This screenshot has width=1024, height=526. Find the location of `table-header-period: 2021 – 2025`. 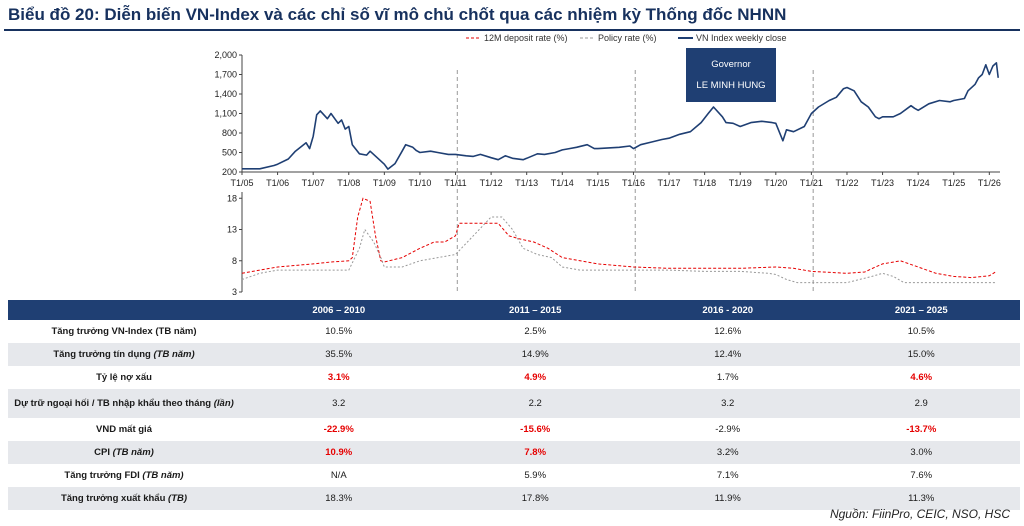

table-header-period: 2021 – 2025 is located at coordinates (921, 310).